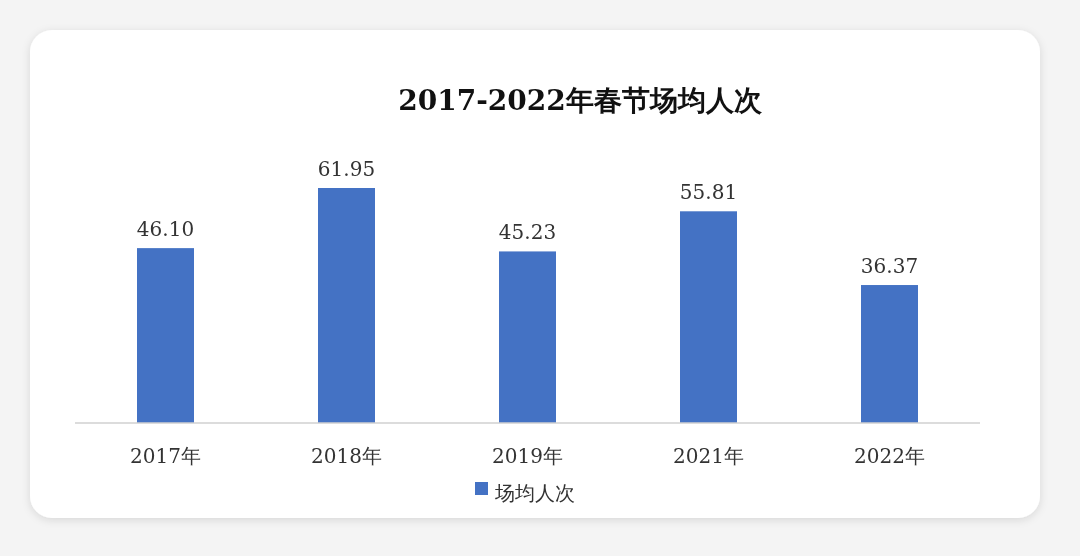 The image size is (1080, 556). I want to click on x-tick-label: 2017年, so click(165, 456).